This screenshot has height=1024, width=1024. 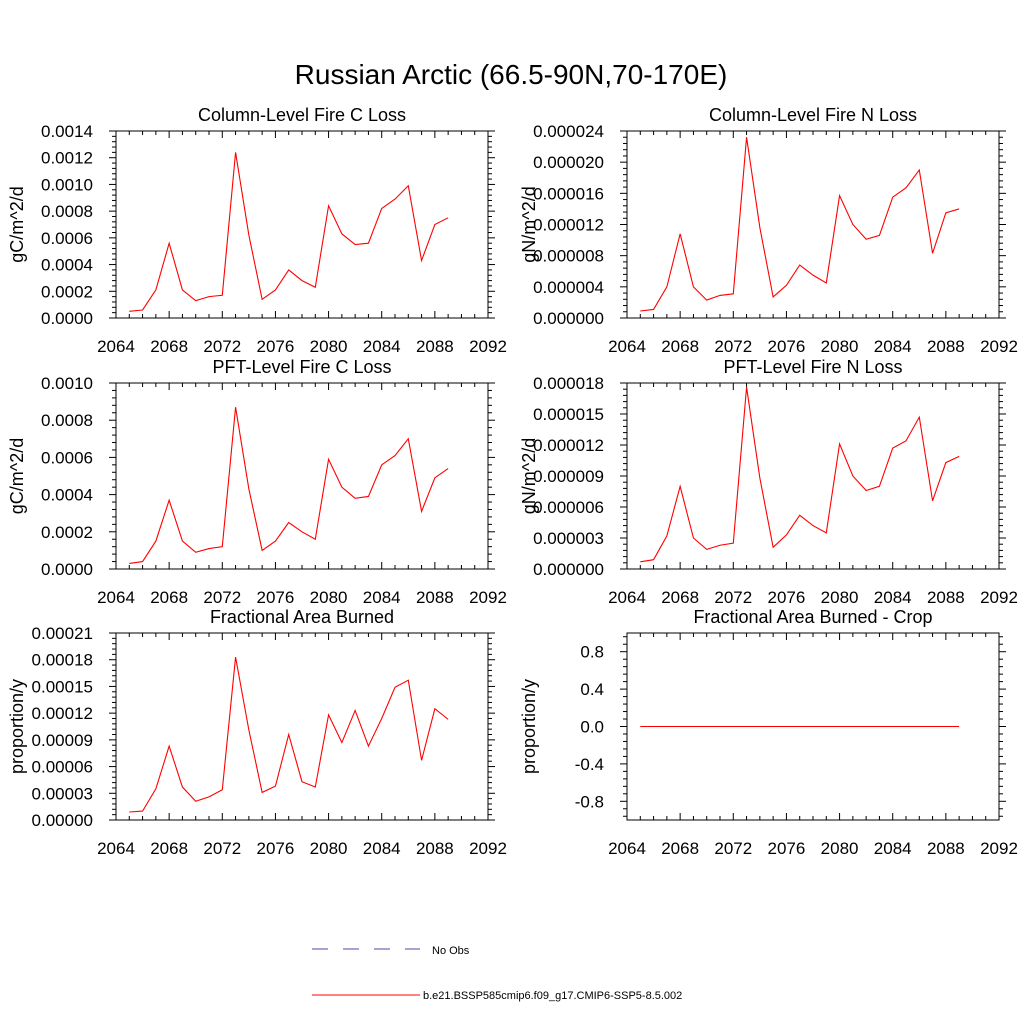 I want to click on y-tick-label: 0.000006, so click(x=568, y=507).